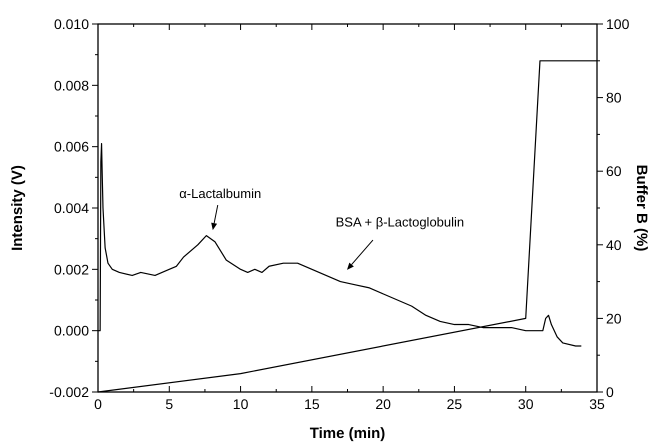 The image size is (653, 444). Describe the element at coordinates (454, 404) in the screenshot. I see `x-tick-label: 25` at that location.